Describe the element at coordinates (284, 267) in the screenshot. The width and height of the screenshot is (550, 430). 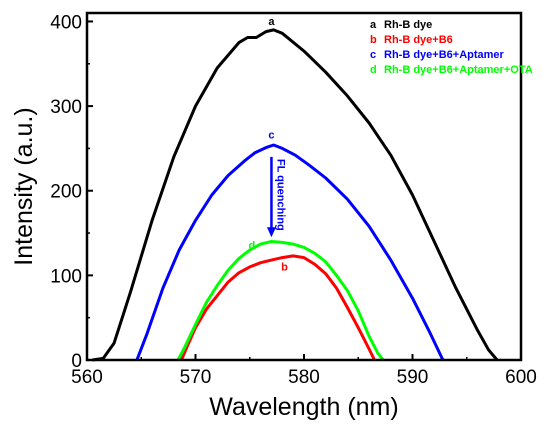
I see `curve-label-b: b` at that location.